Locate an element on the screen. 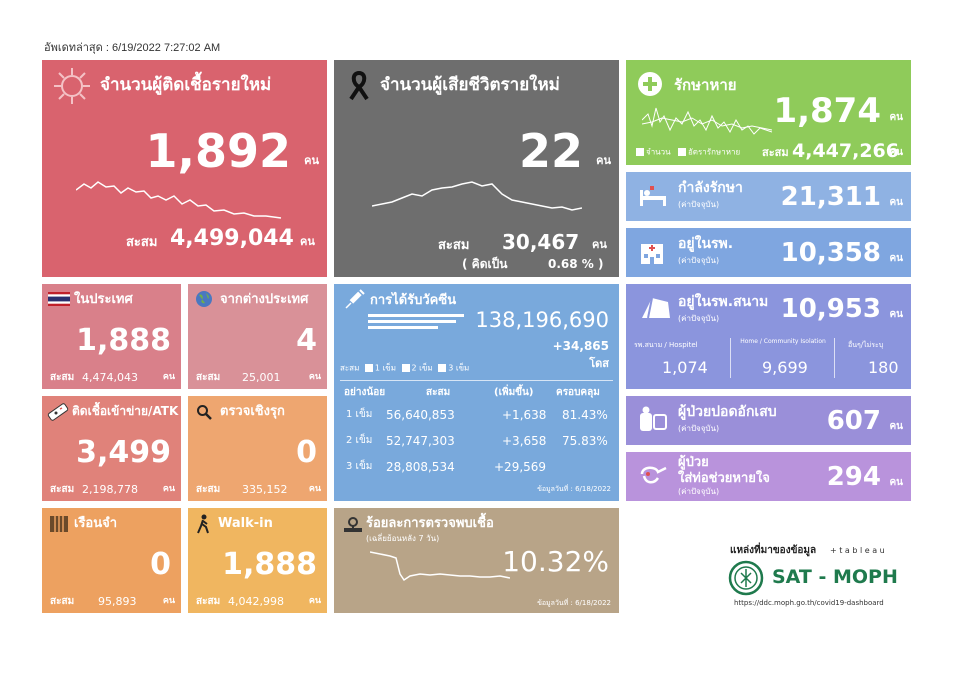 This screenshot has height=678, width=960. positivity-title: ร้อยละการตรวจพบเชื้อ is located at coordinates (430, 523).